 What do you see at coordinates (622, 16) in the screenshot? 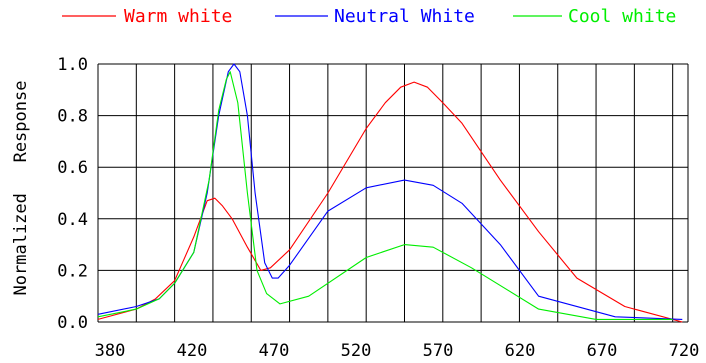
I see `legend-label-cool-white: Cool white` at bounding box center [622, 16].